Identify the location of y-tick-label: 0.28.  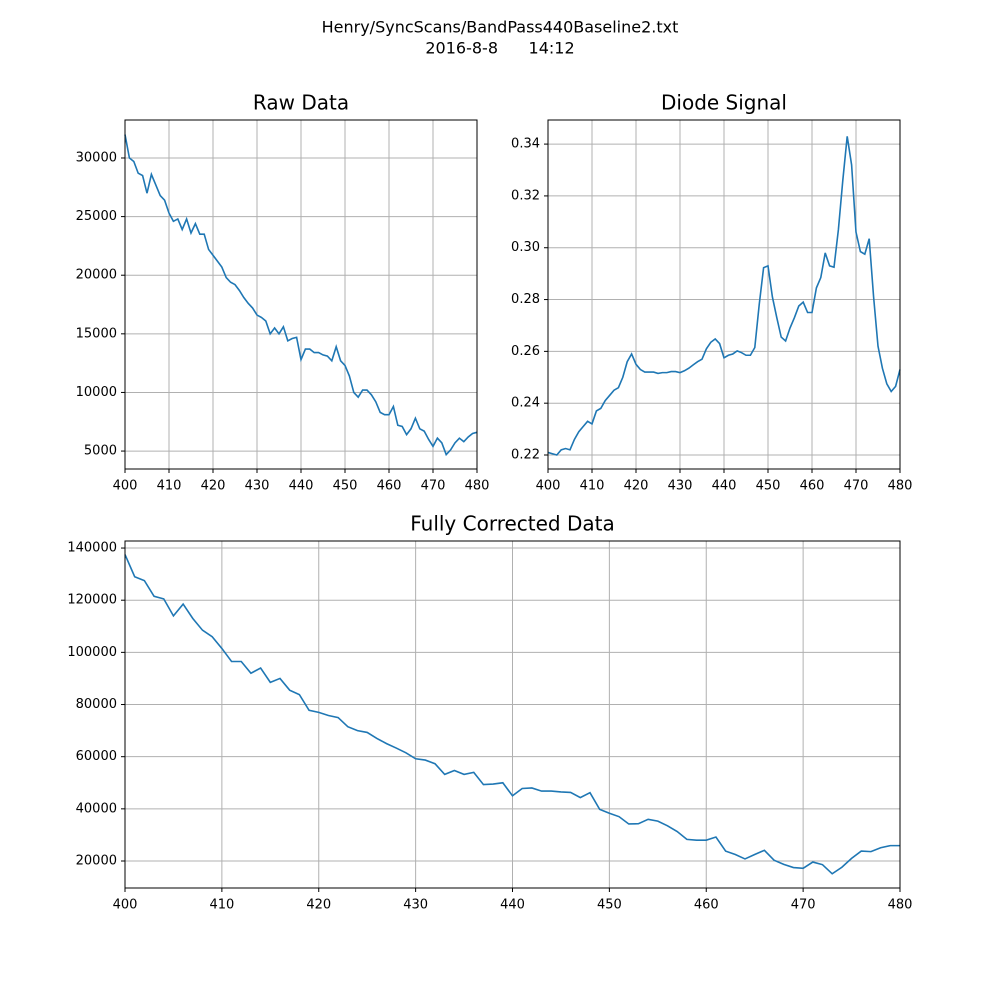
(525, 299).